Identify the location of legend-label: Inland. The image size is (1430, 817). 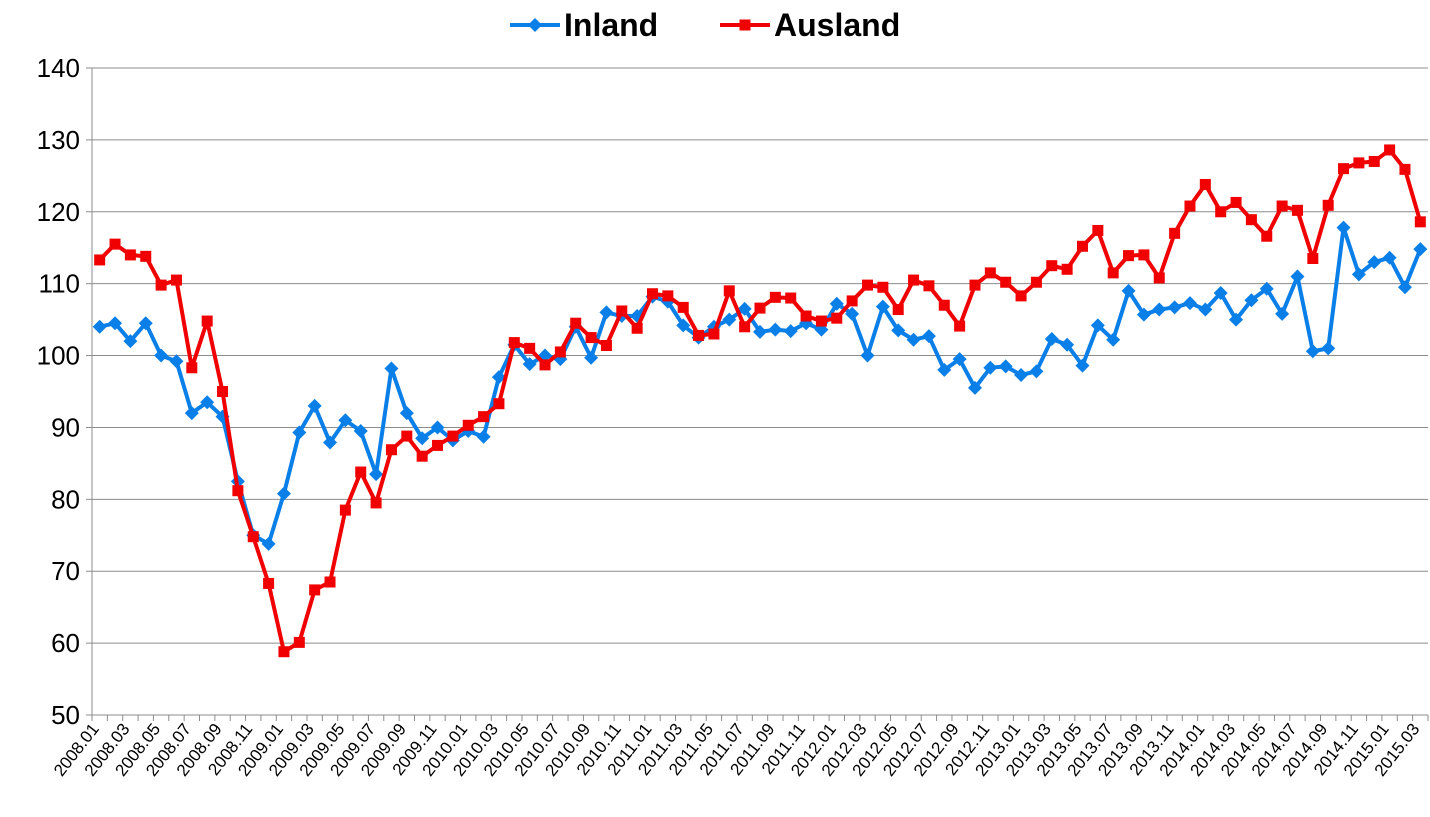
(611, 25).